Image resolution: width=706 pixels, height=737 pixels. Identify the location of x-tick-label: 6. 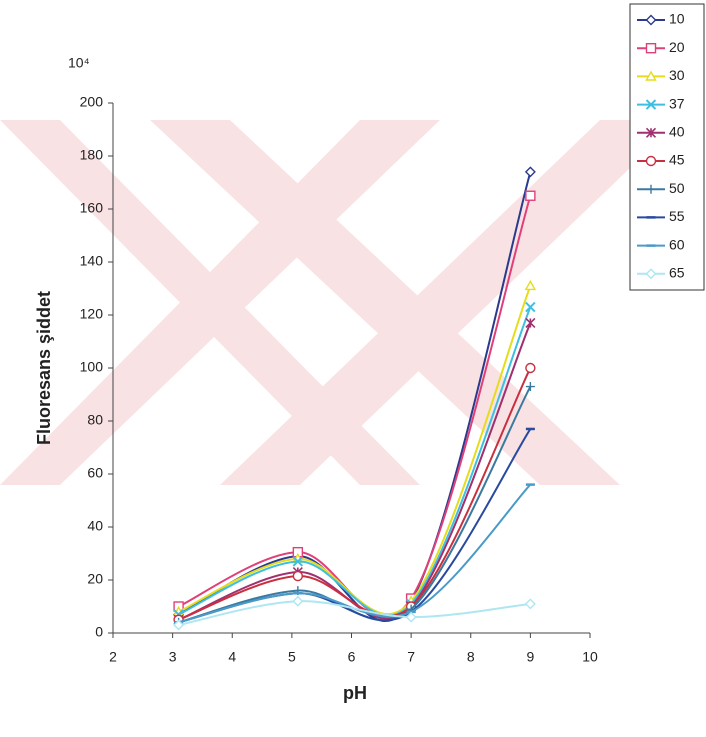
(352, 657).